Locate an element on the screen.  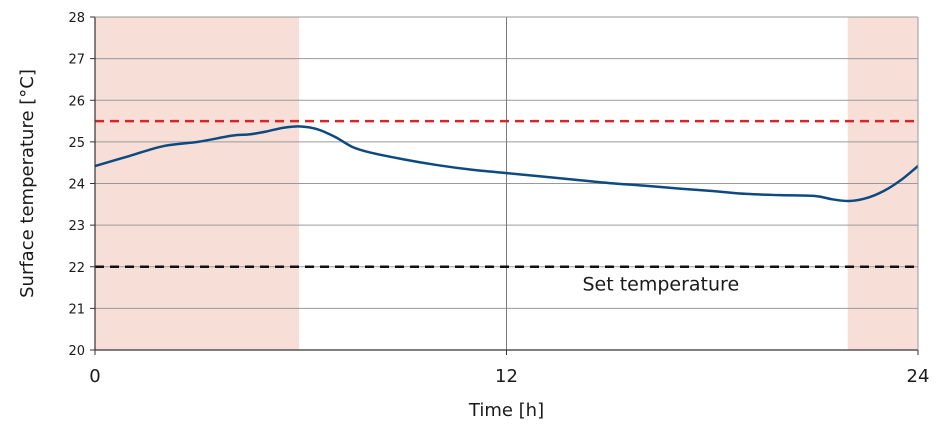
y-tick-label: 27 is located at coordinates (76, 60).